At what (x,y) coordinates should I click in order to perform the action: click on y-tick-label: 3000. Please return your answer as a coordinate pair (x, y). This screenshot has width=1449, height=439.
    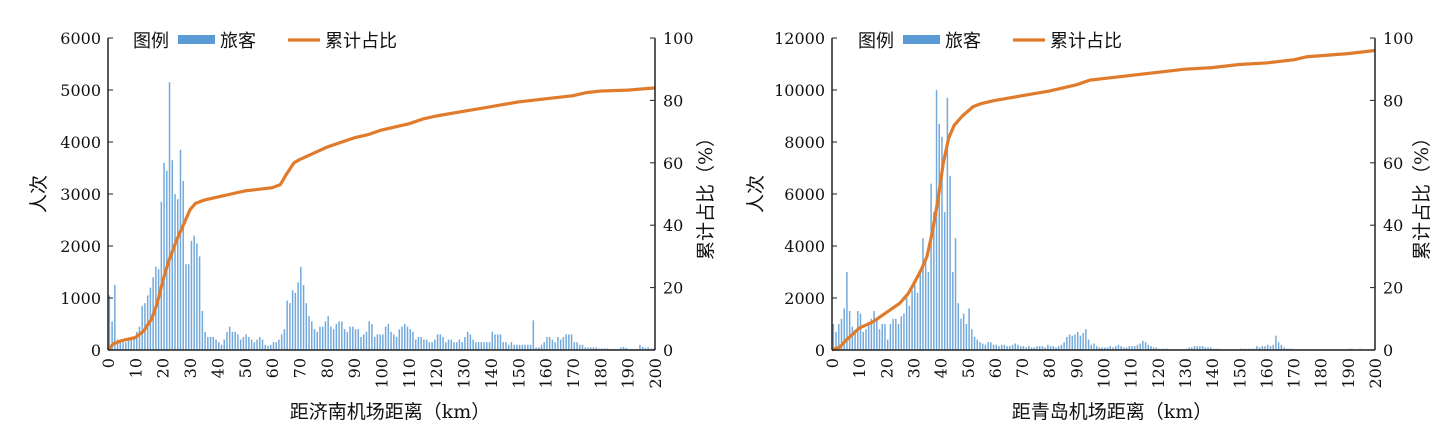
    Looking at the image, I should click on (80, 194).